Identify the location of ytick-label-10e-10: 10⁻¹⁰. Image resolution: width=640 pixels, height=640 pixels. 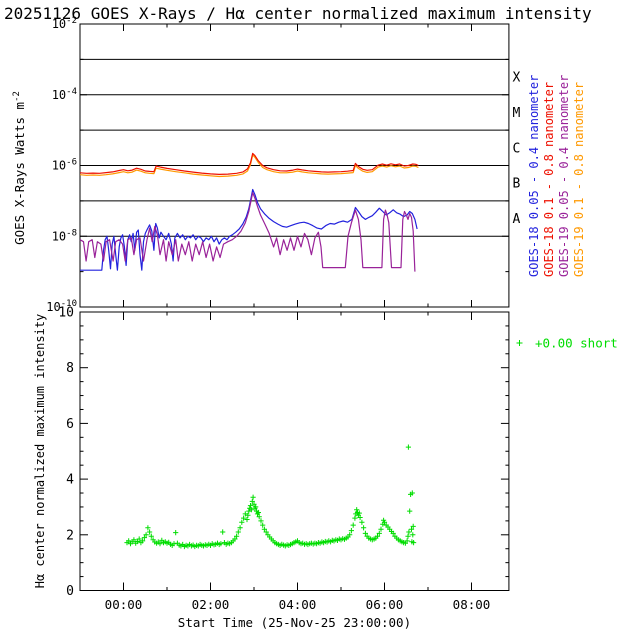
(61, 306).